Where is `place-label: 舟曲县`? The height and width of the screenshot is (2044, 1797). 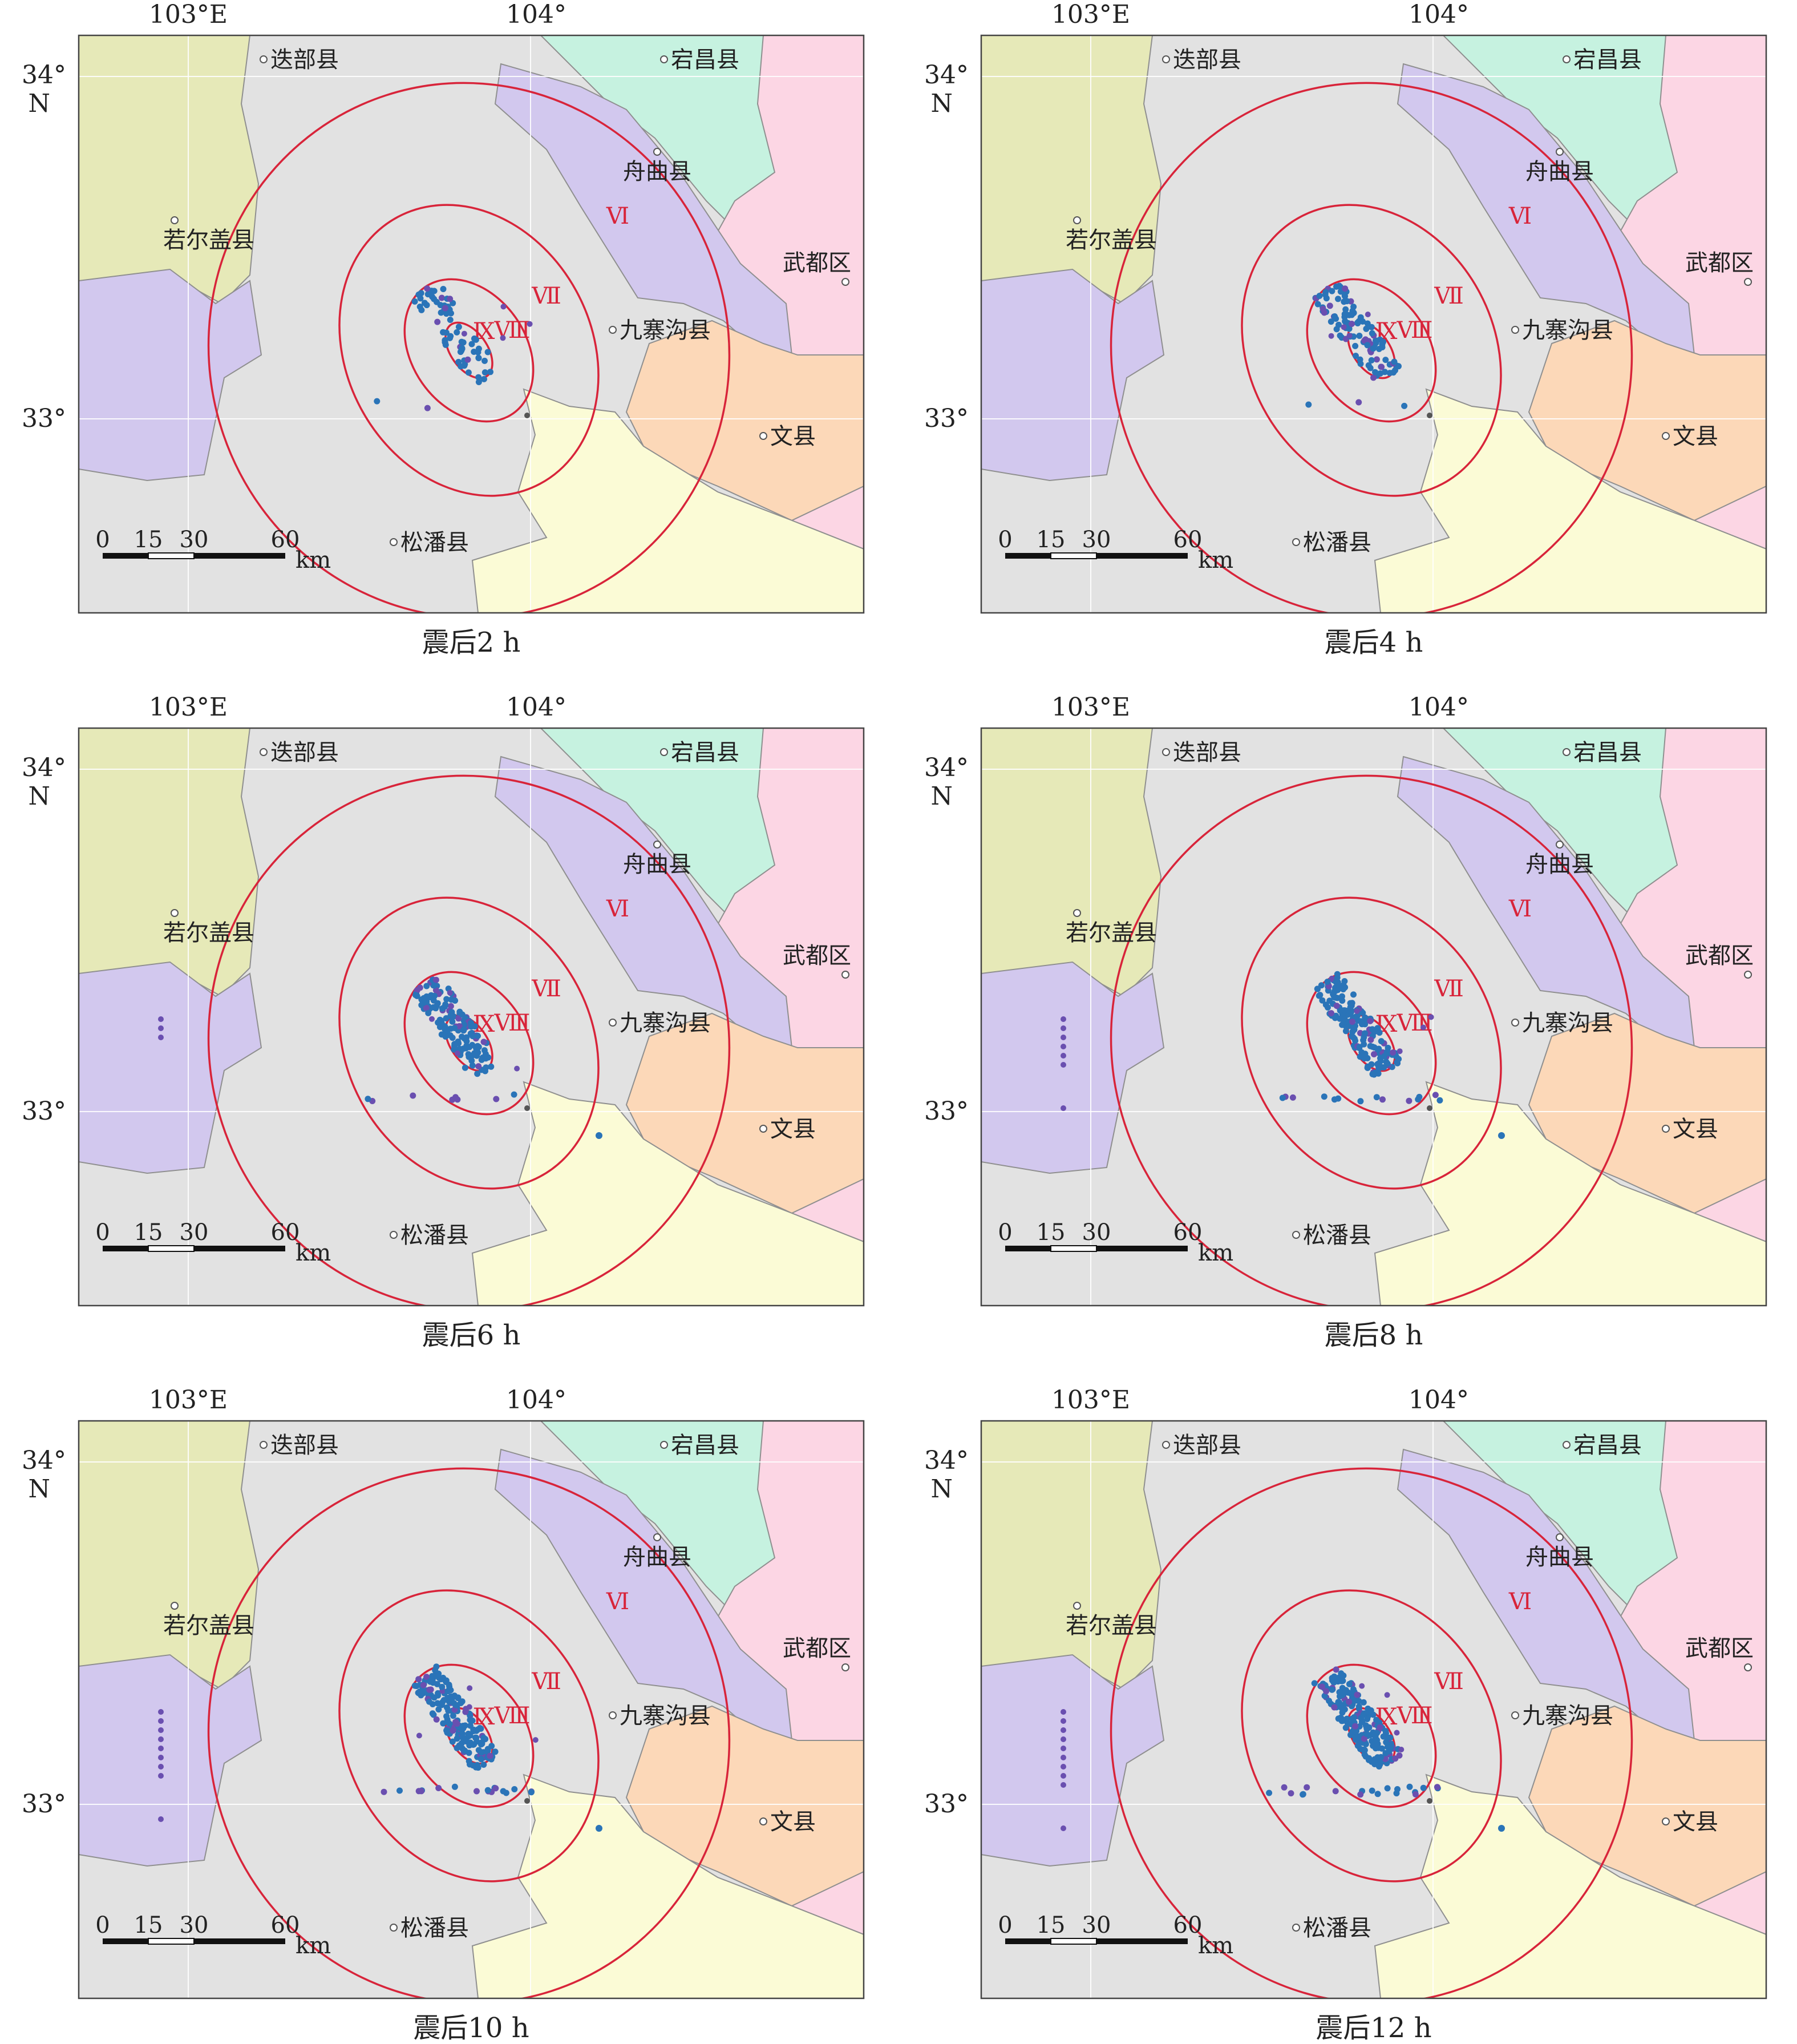 place-label: 舟曲县 is located at coordinates (1559, 172).